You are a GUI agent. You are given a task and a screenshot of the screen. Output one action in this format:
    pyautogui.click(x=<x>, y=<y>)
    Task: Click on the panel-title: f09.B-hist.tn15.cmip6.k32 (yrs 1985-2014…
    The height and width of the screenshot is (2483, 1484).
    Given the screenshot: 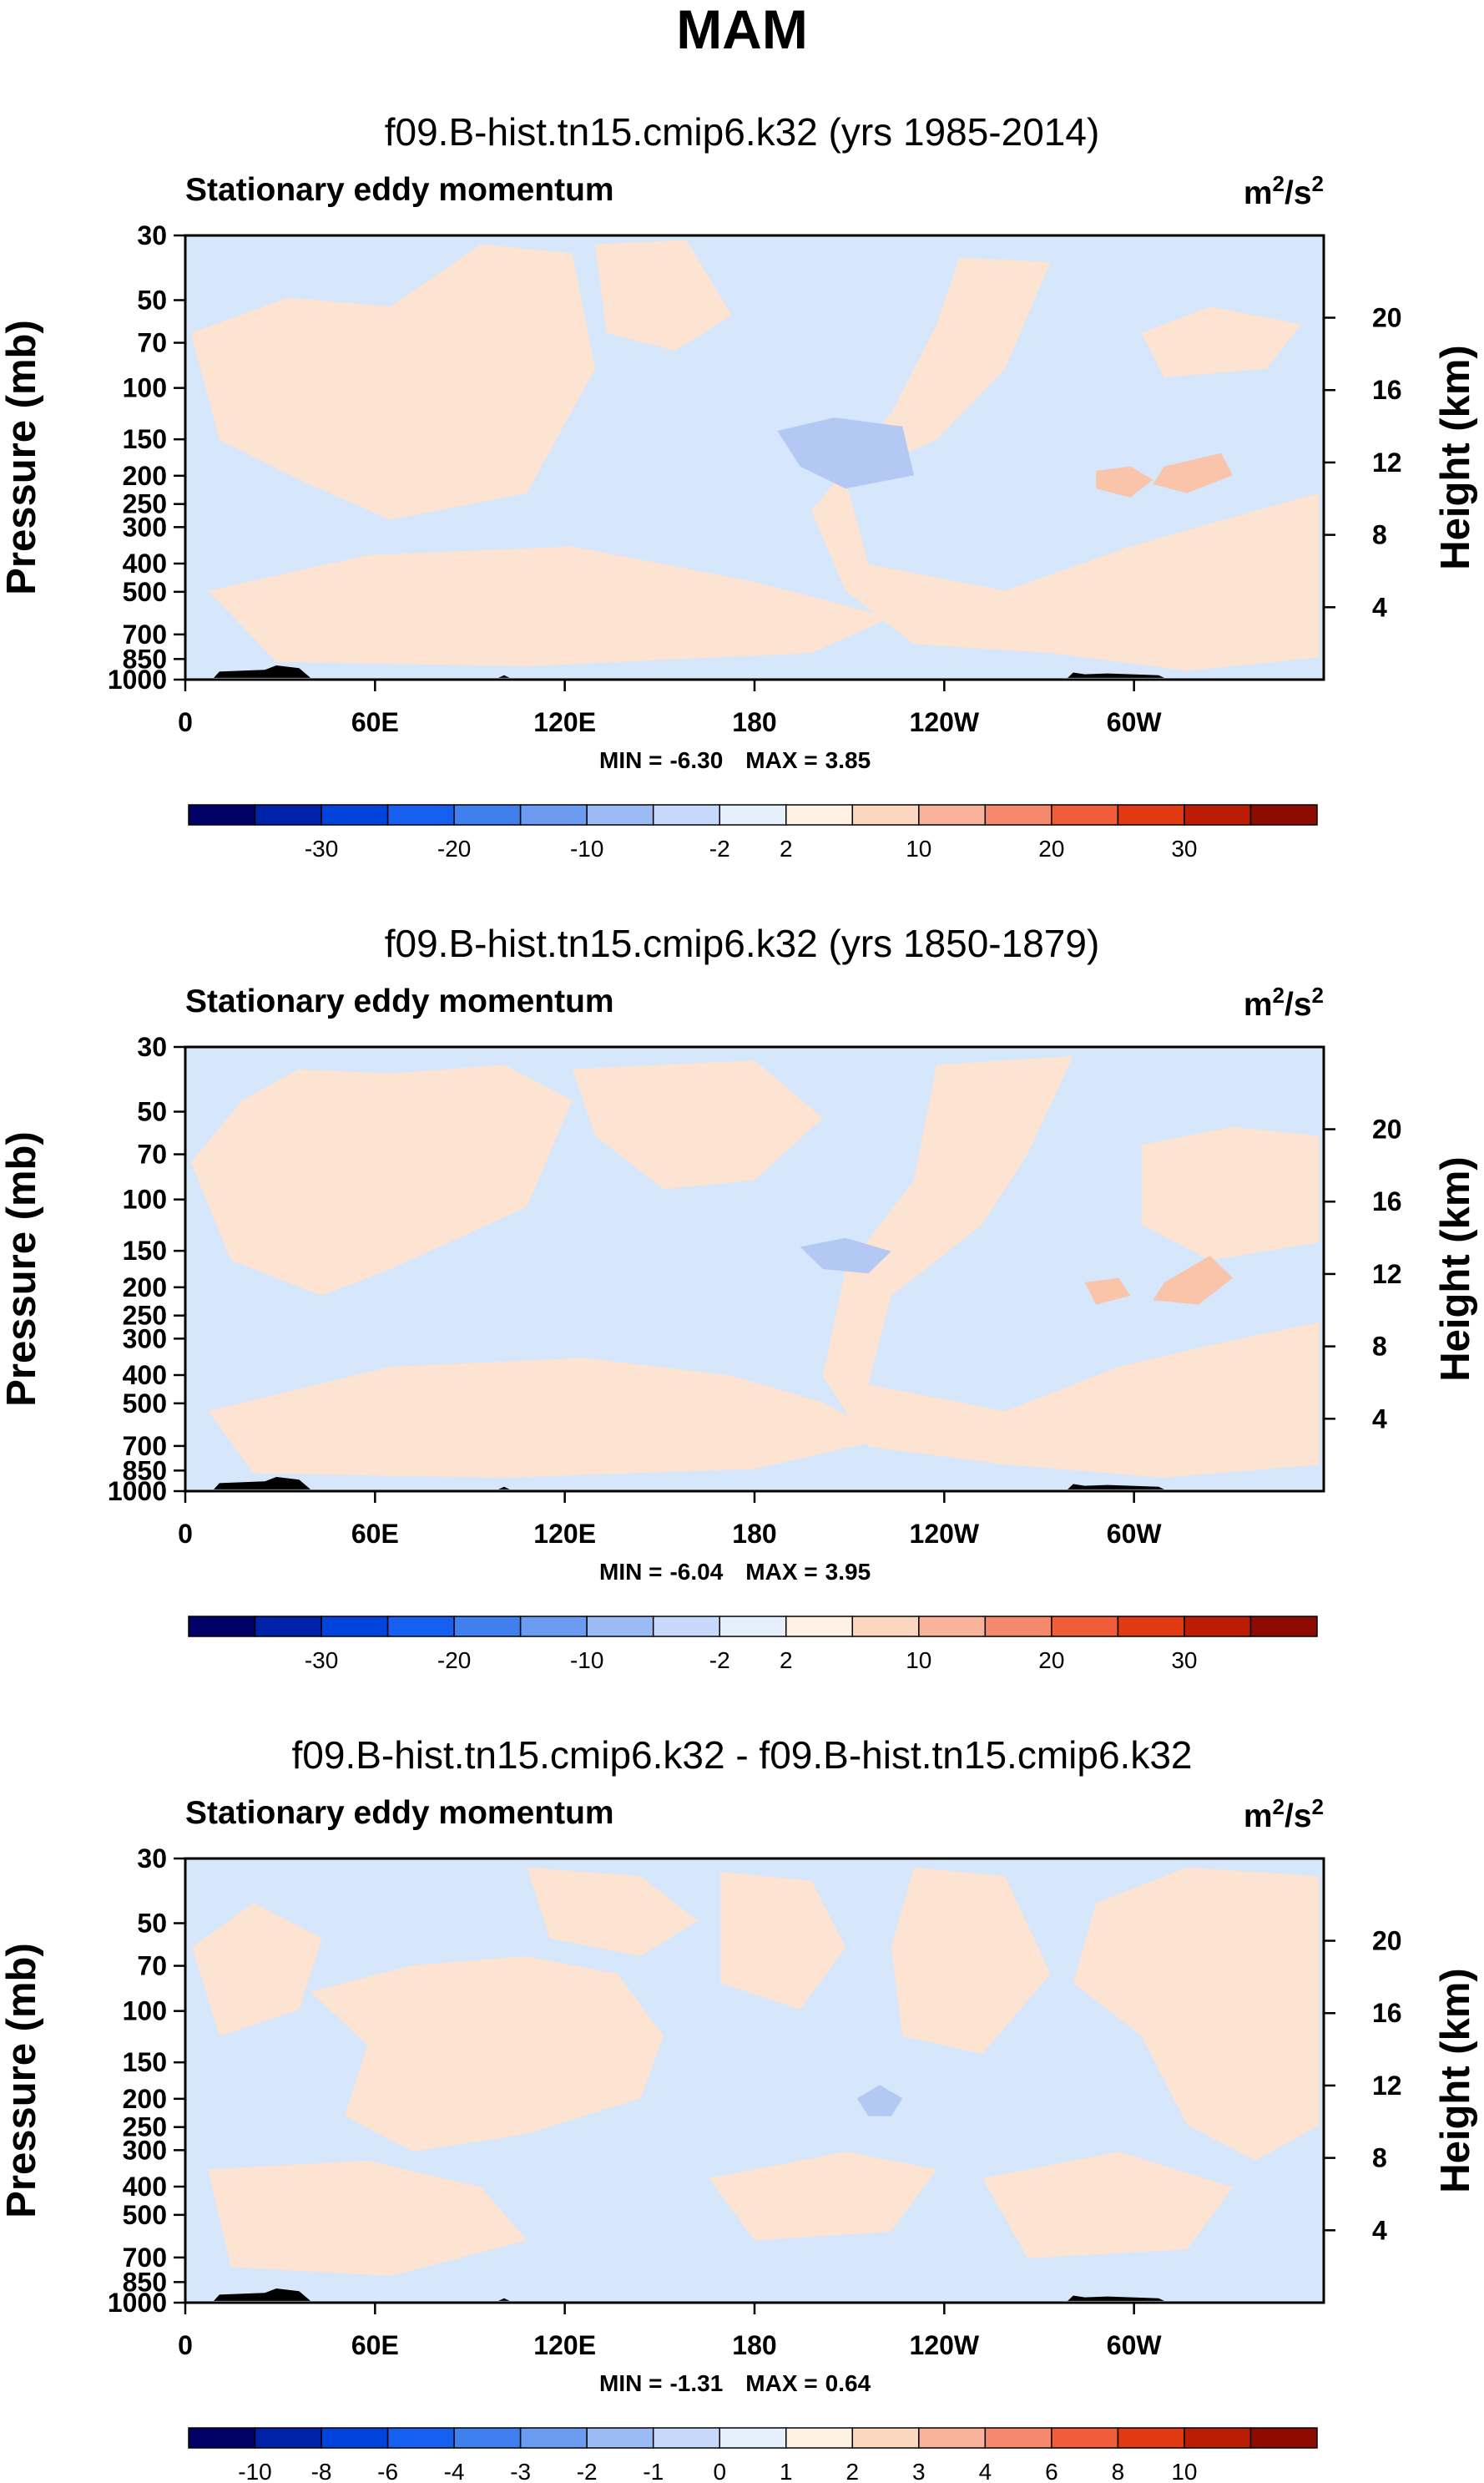 What is the action you would take?
    pyautogui.click(x=742, y=132)
    